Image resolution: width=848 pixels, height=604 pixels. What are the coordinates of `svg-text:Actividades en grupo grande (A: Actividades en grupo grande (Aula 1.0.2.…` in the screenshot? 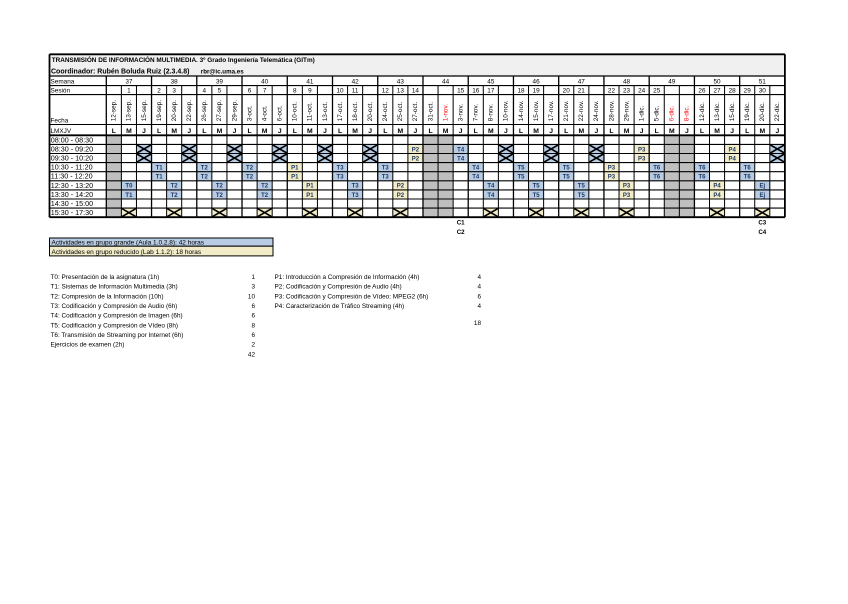 It's located at (128, 242).